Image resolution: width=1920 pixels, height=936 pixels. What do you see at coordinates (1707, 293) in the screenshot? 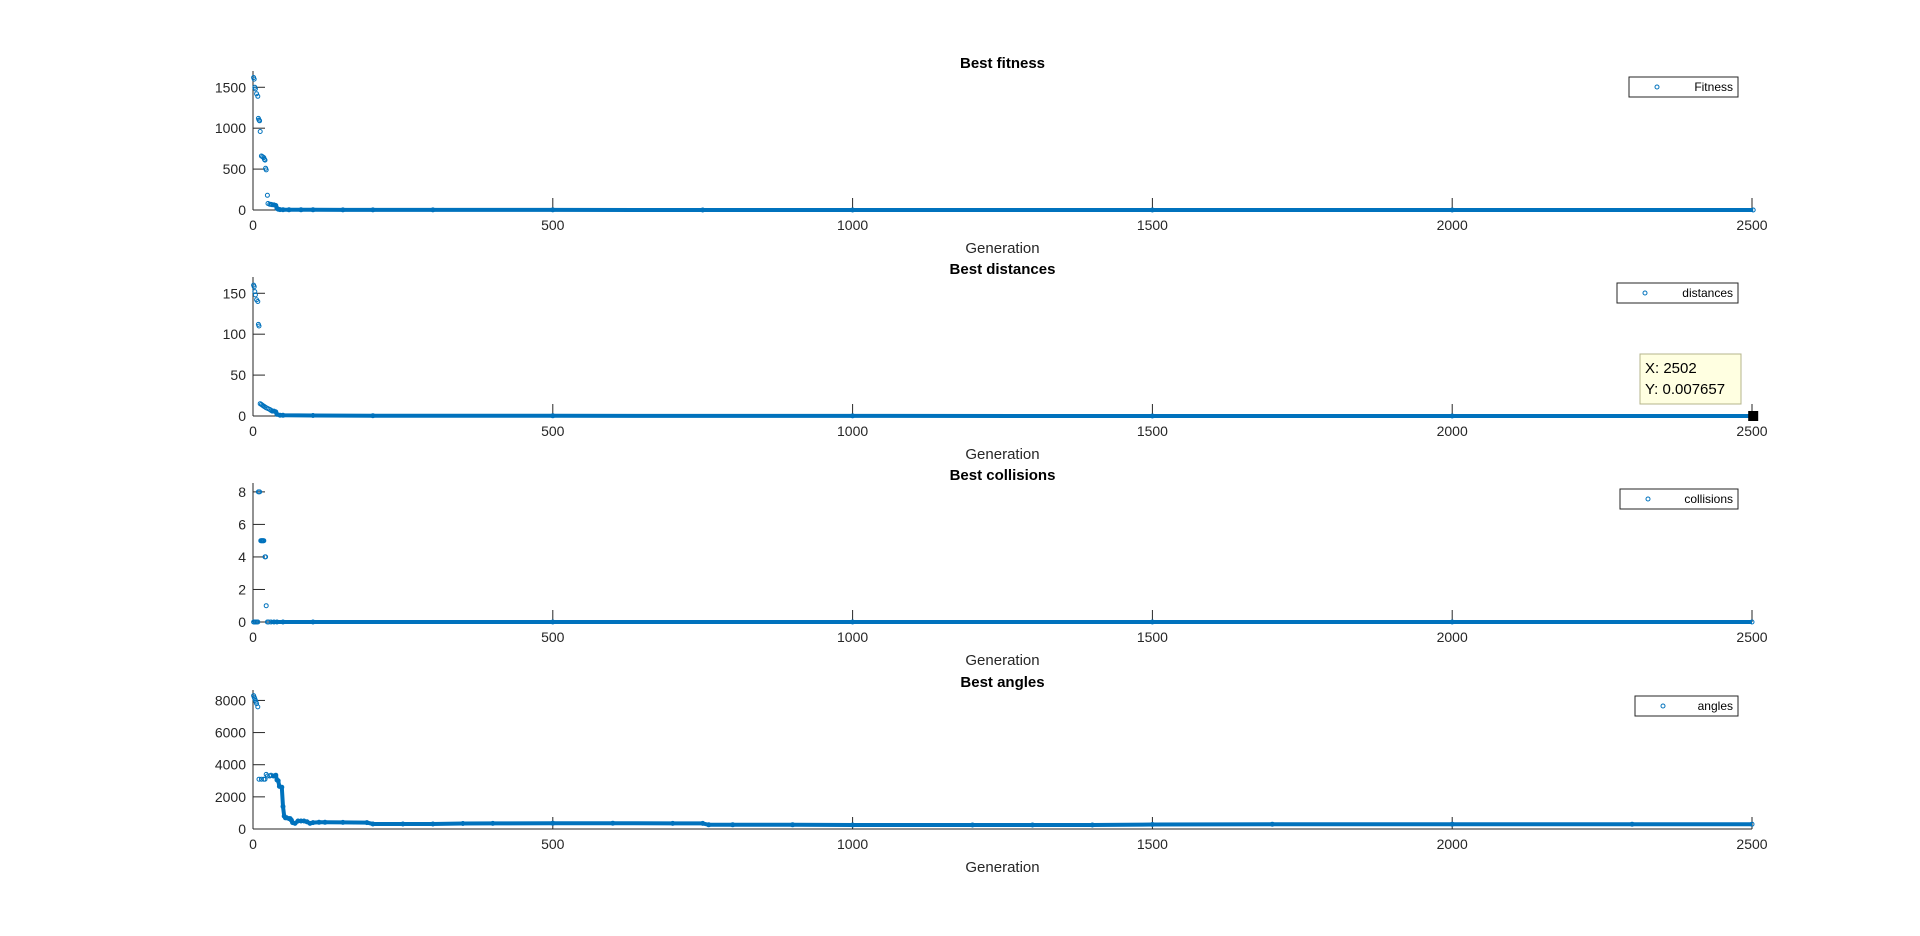
I see `legend-label: distances` at bounding box center [1707, 293].